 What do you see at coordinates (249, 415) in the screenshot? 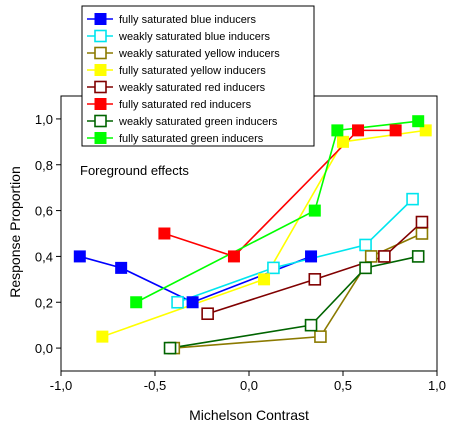
I see `x-axis-title: Michelson Contrast` at bounding box center [249, 415].